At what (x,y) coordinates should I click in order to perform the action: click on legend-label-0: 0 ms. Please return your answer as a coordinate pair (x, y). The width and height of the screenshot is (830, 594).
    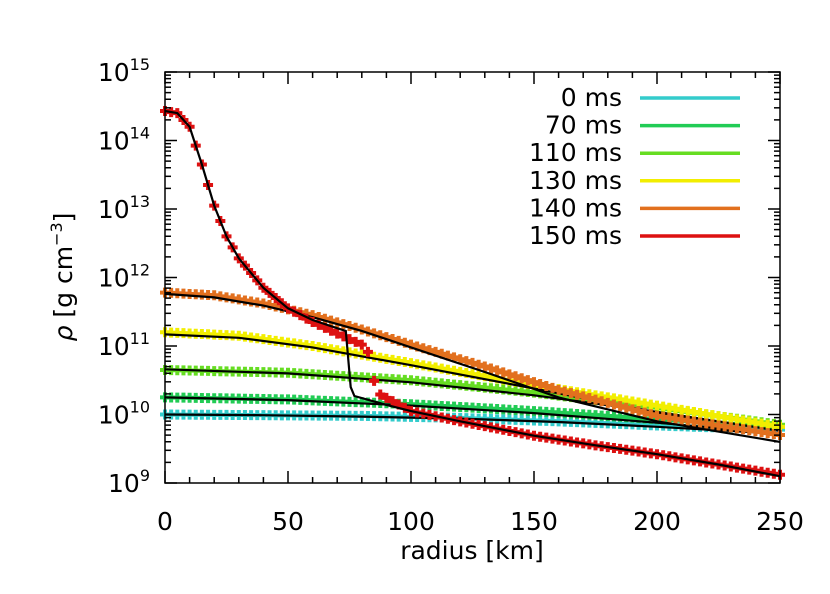
    Looking at the image, I should click on (591, 97).